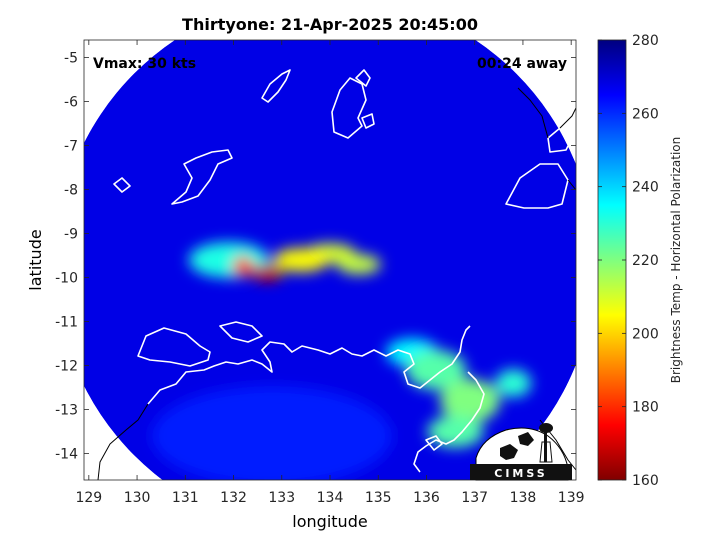 The width and height of the screenshot is (720, 544). I want to click on x-tick-label: 133, so click(281, 498).